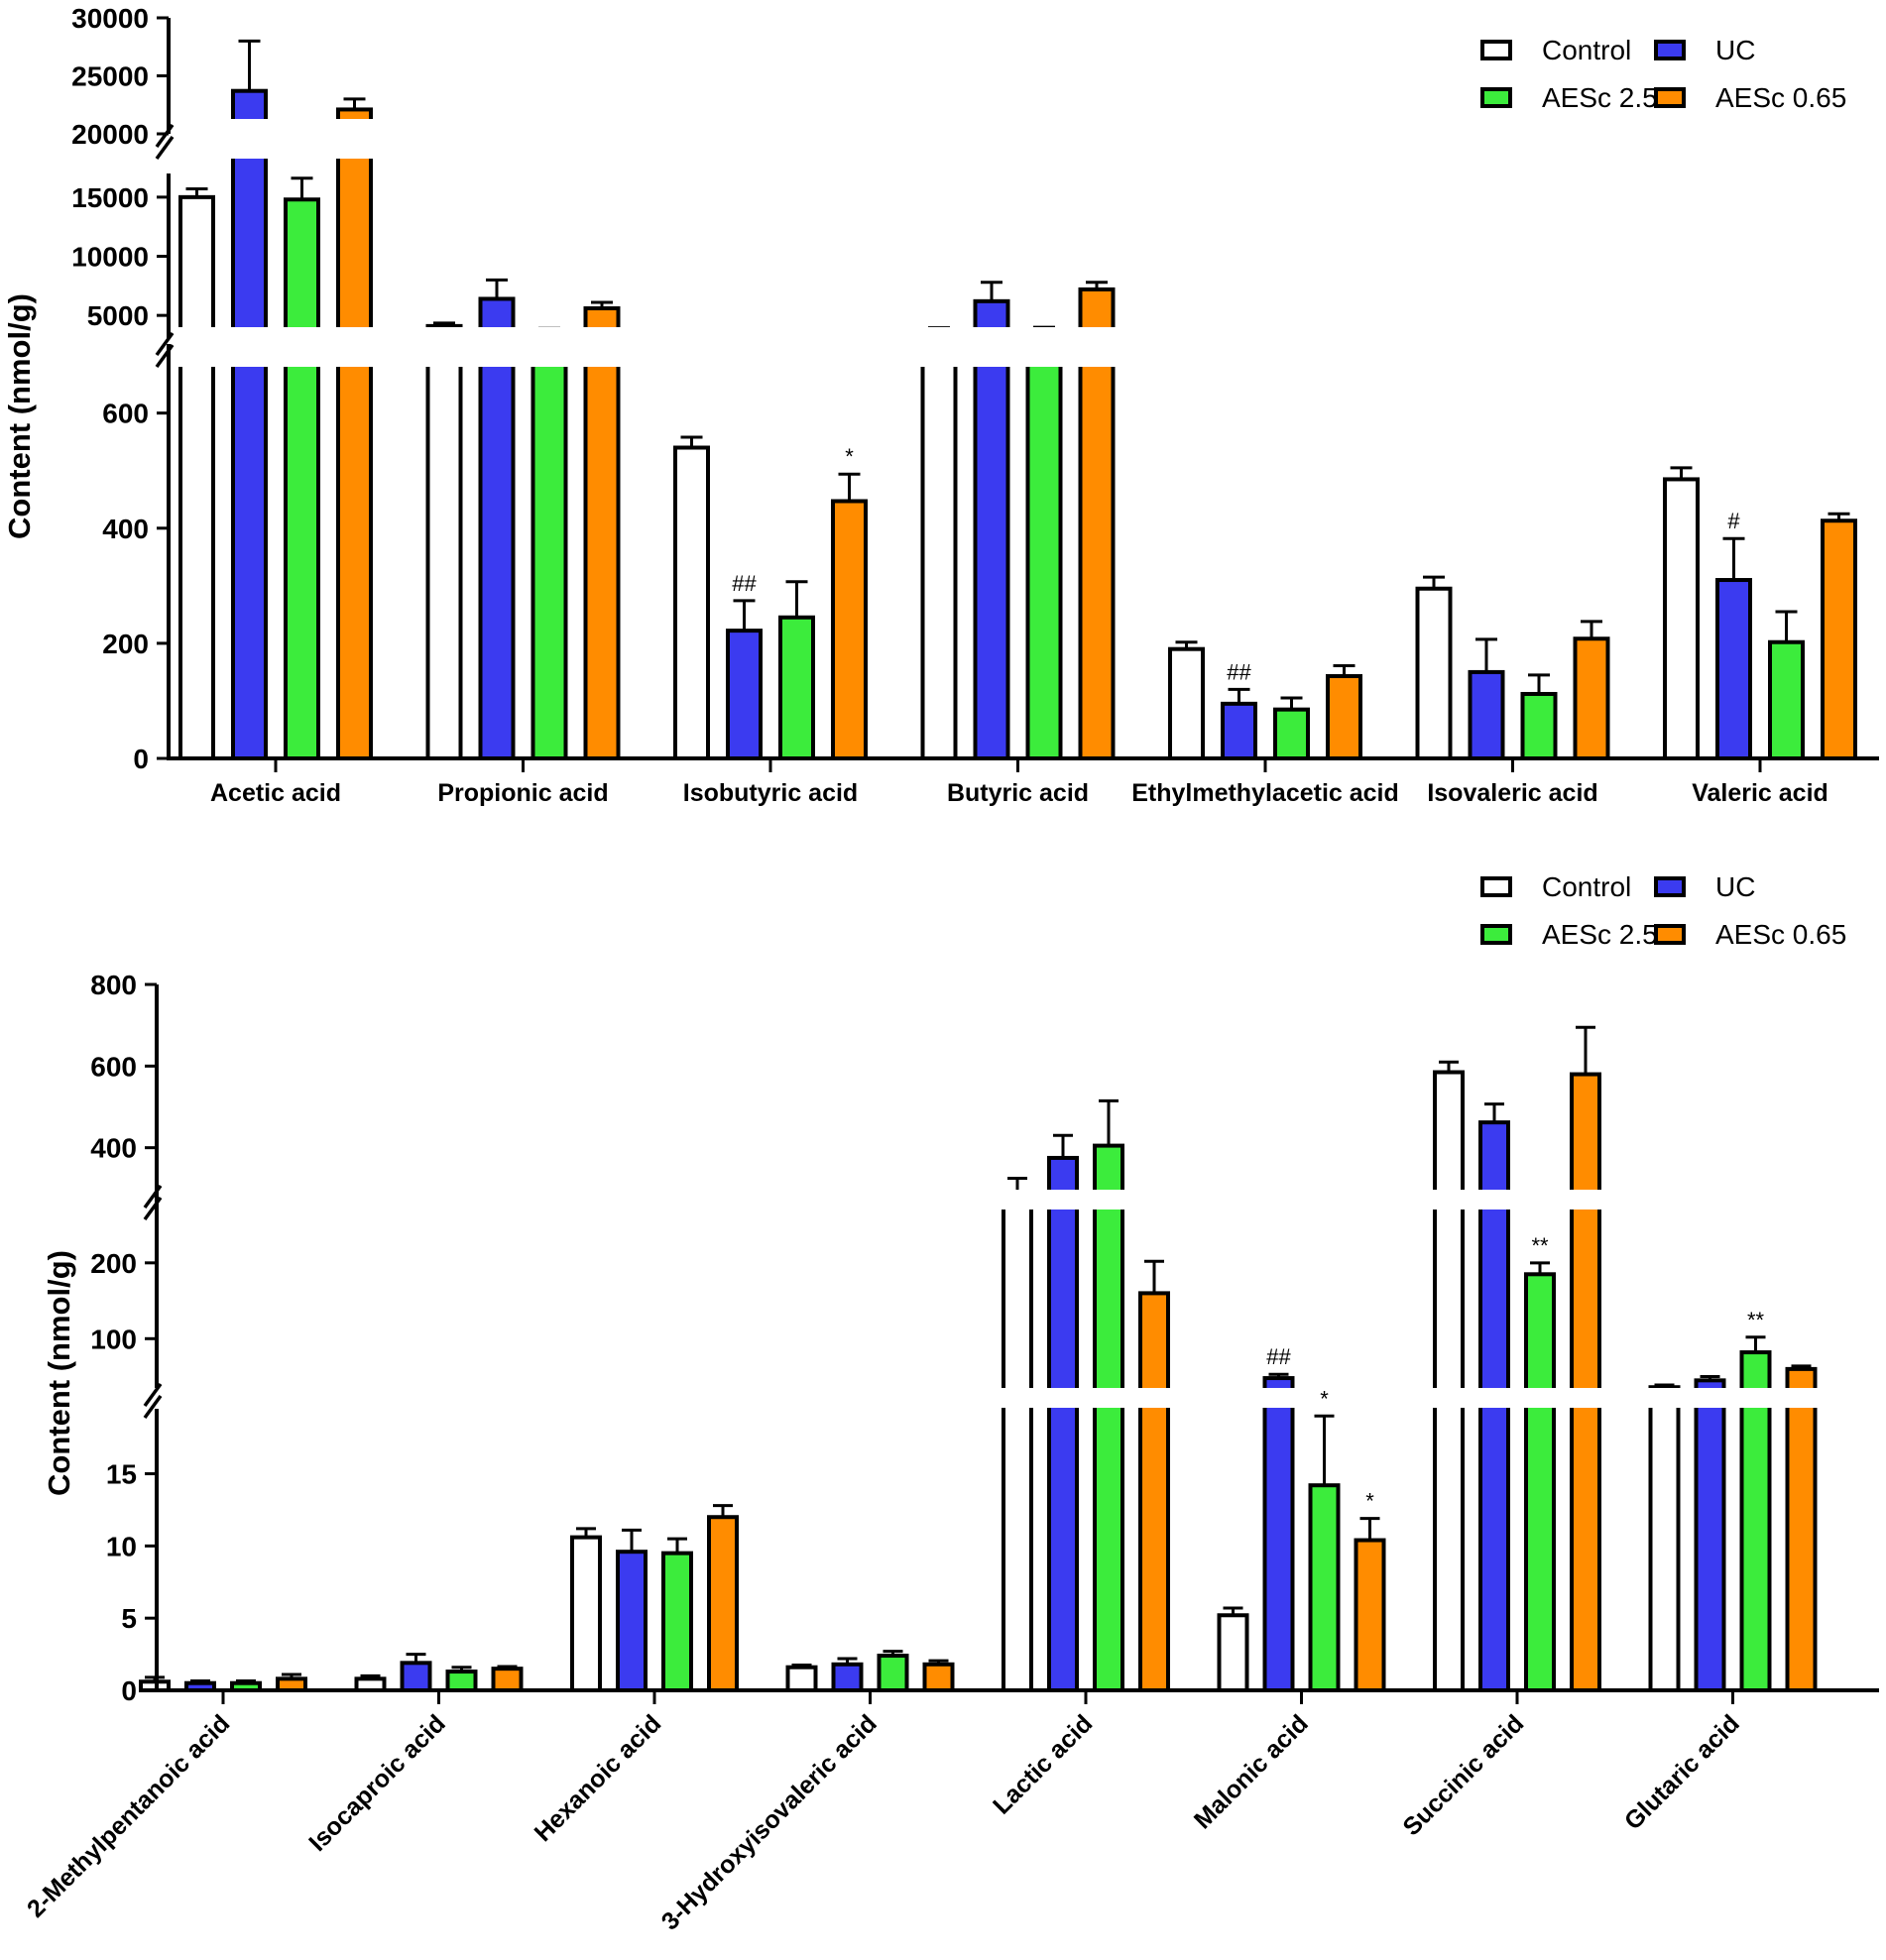 This screenshot has width=1886, height=1960. I want to click on significance-marker: #, so click(1733, 521).